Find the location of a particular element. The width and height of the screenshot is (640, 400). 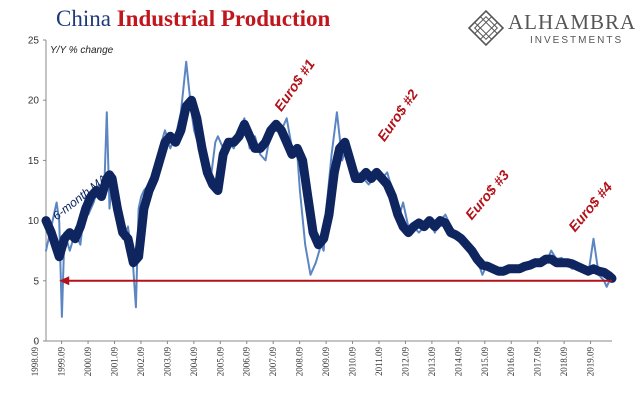

chart-annotation: Euro$ #2 is located at coordinates (397, 115).